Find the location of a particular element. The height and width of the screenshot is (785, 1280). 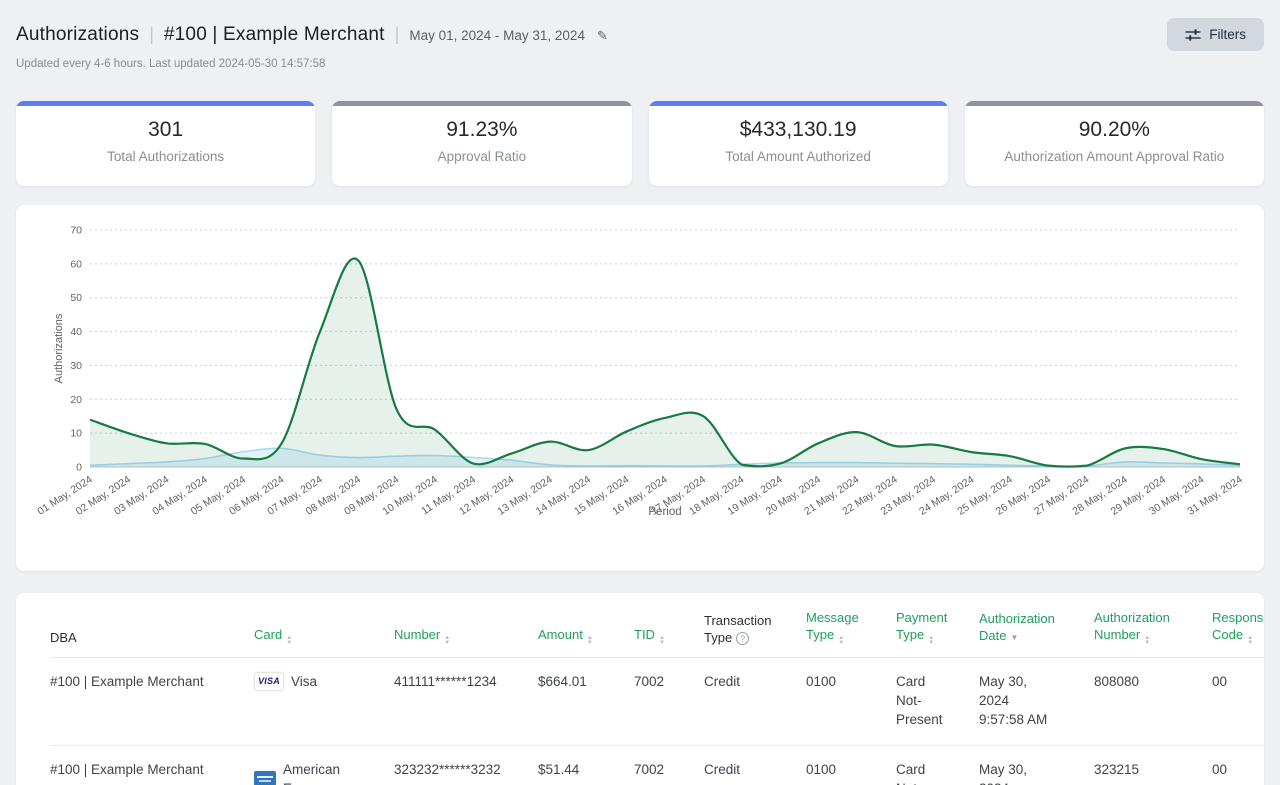

column-header-number: Number ▲ ▼ is located at coordinates (422, 636).